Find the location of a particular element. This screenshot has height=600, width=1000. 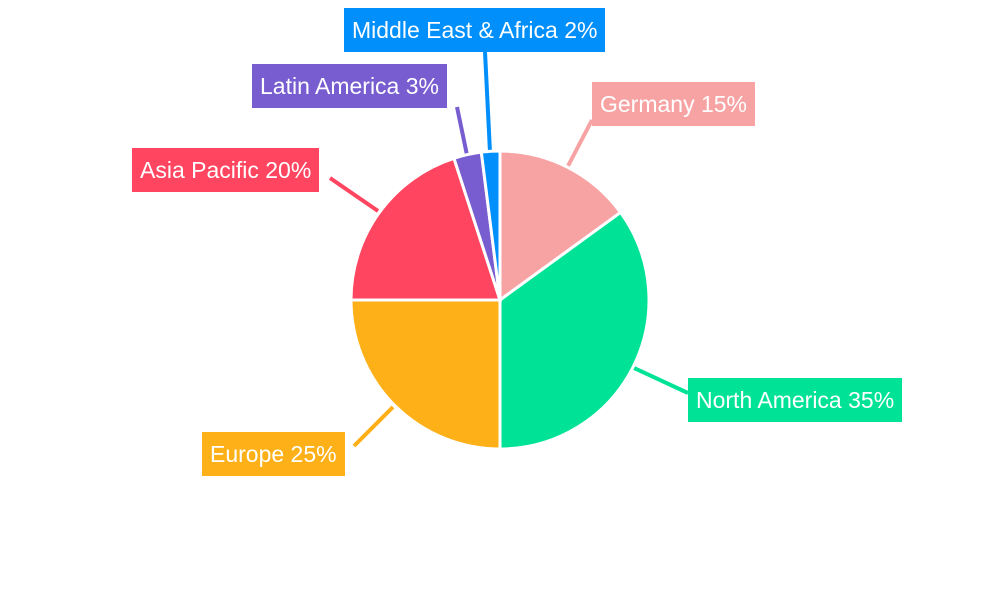

leader-line-middle-east-africa is located at coordinates (487, 102).